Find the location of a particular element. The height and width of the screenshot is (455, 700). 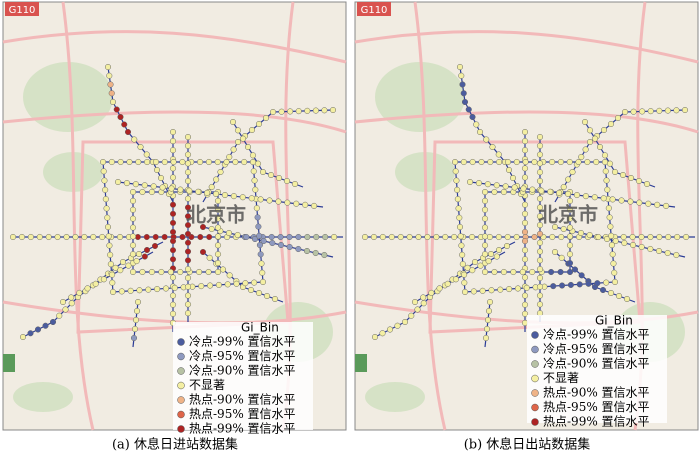

exit-sign is located at coordinates (361, 363).